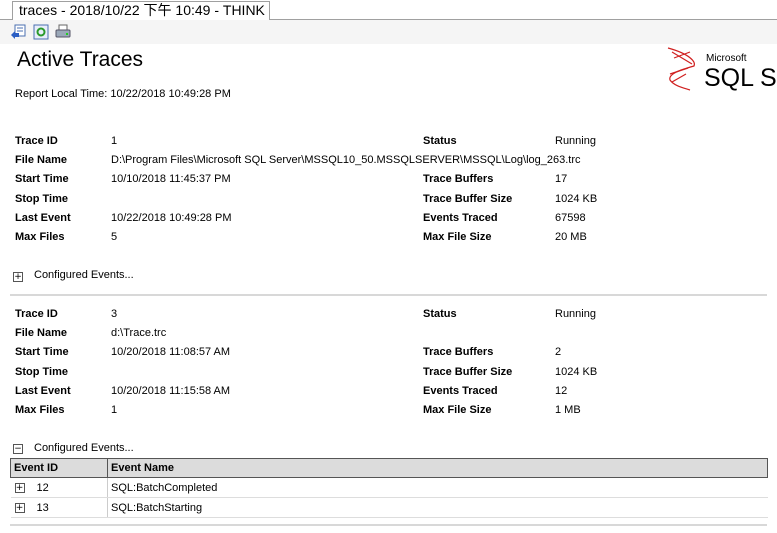 Image resolution: width=777 pixels, height=533 pixels. What do you see at coordinates (561, 179) in the screenshot?
I see `value-trace-buffers: 17` at bounding box center [561, 179].